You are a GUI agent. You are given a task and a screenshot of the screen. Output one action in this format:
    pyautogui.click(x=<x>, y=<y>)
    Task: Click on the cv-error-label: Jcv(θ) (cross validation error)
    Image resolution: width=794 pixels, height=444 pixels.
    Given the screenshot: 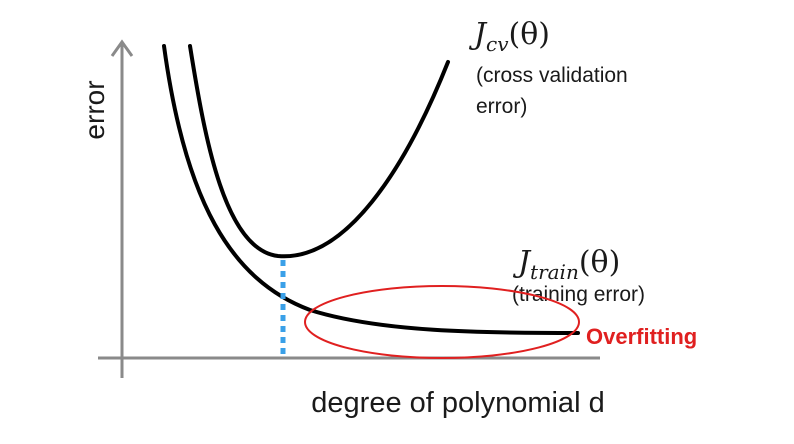 What is the action you would take?
    pyautogui.click(x=548, y=67)
    